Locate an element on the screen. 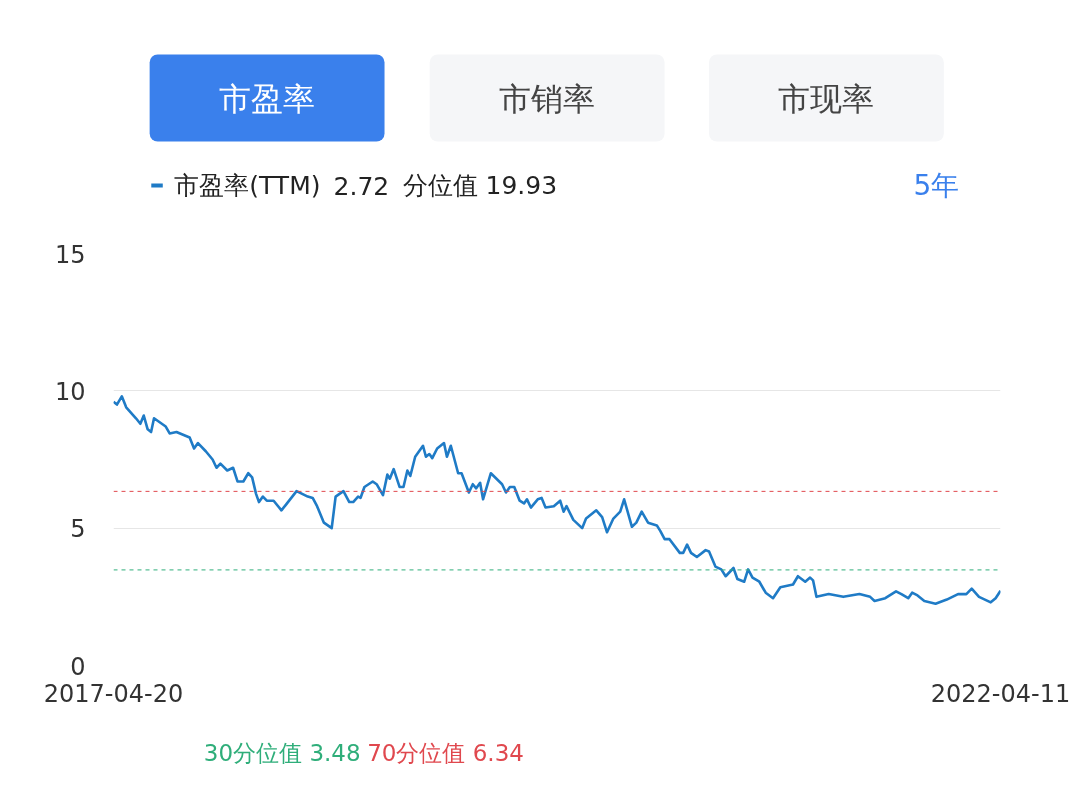 The width and height of the screenshot is (1080, 787). legend-label: 市盈率(TTM) is located at coordinates (247, 185).